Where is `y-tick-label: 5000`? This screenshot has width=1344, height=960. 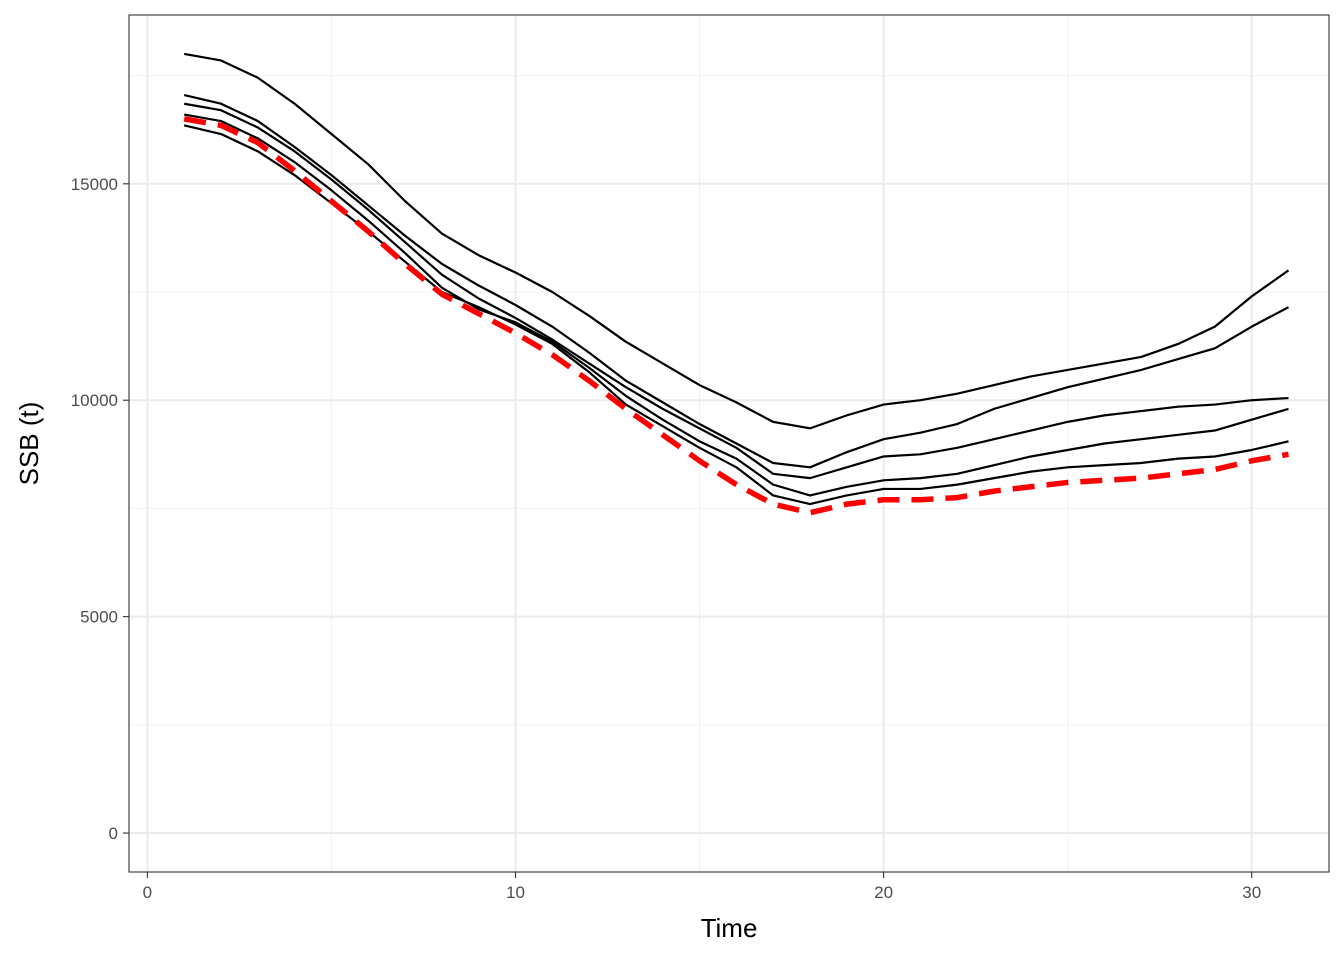
y-tick-label: 5000 is located at coordinates (99, 617).